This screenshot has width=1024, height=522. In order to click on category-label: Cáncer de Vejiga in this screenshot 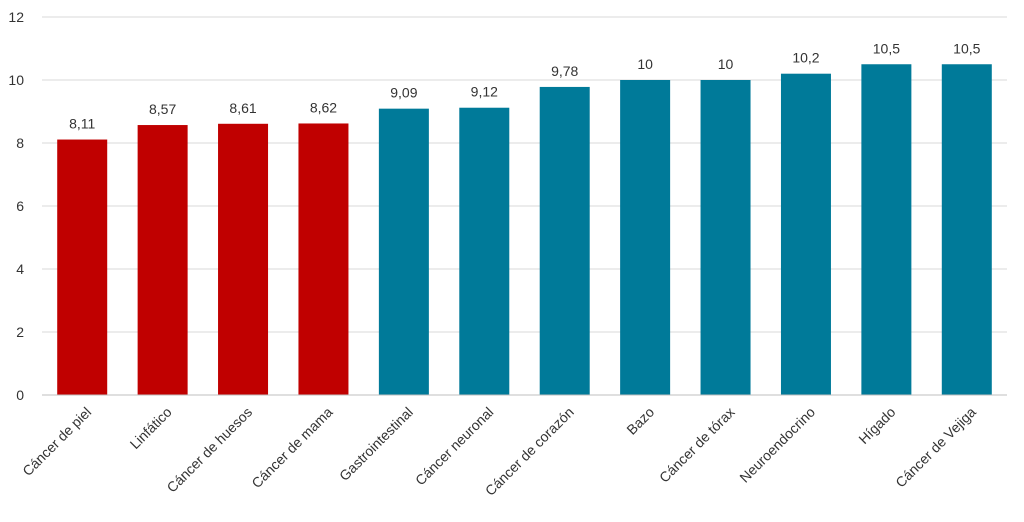, I will do `click(935, 447)`.